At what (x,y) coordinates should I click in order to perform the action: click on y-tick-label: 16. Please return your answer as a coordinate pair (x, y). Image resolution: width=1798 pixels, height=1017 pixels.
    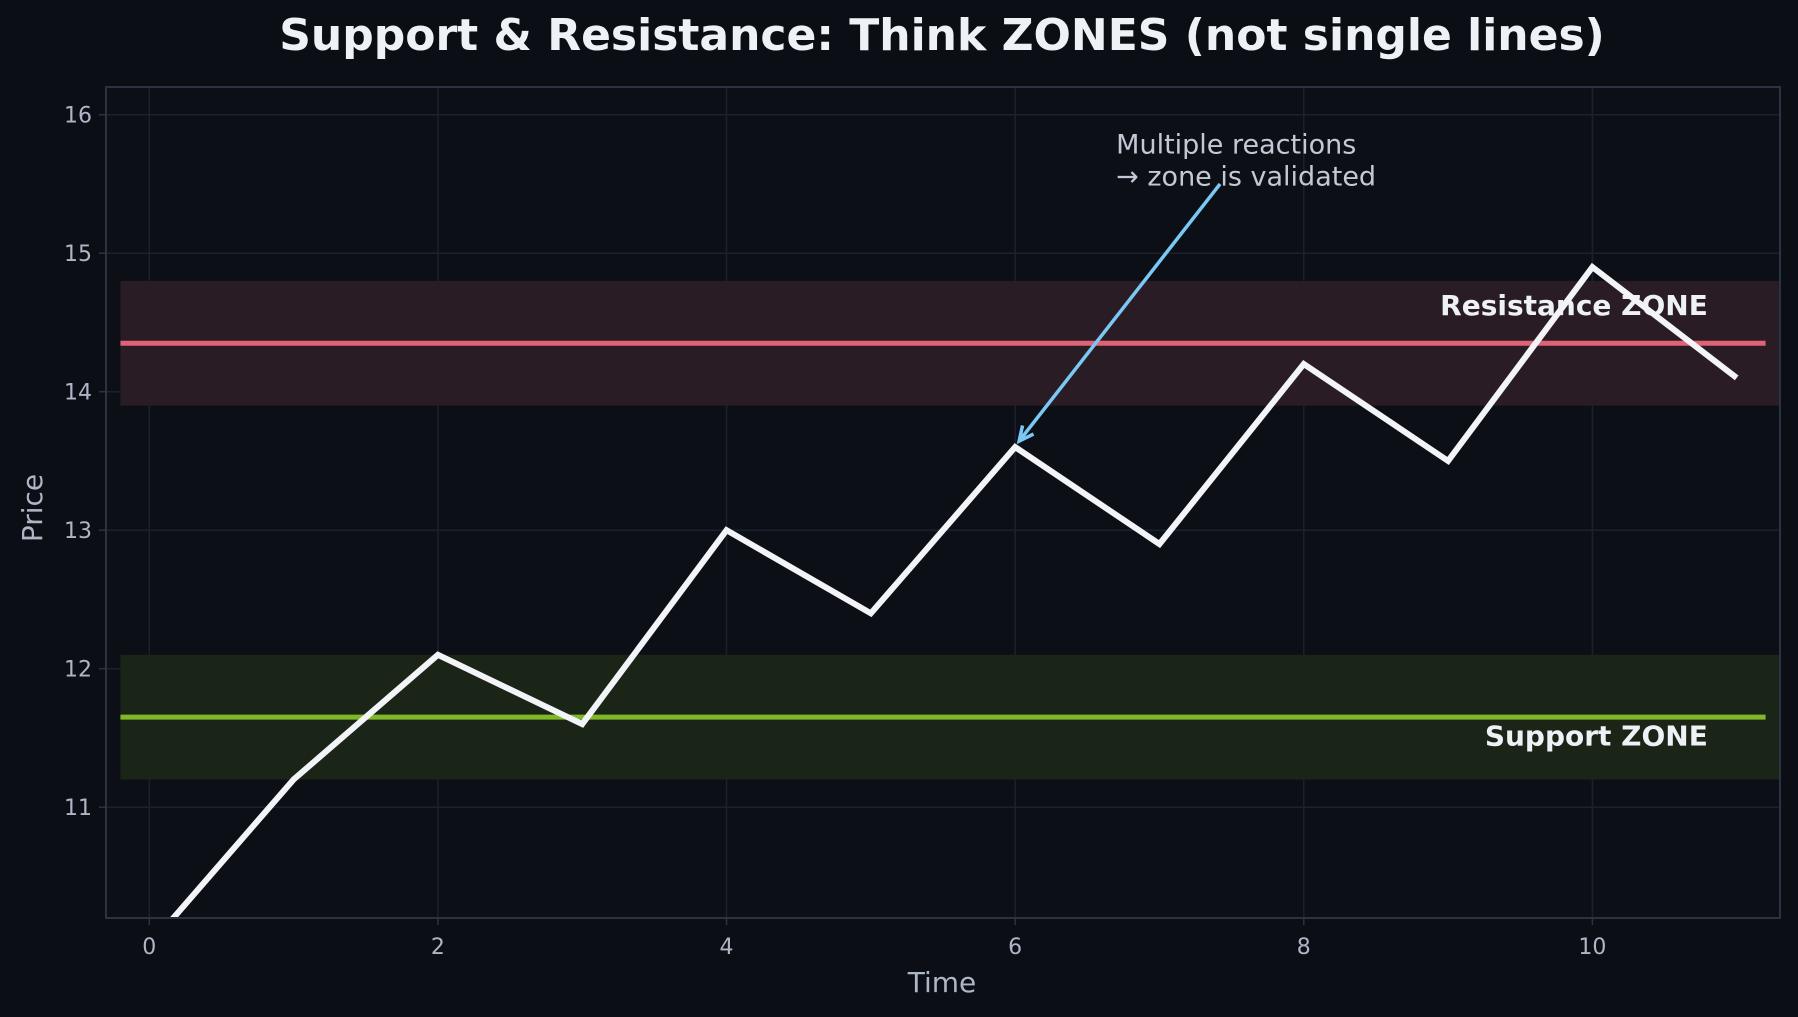
    Looking at the image, I should click on (78, 116).